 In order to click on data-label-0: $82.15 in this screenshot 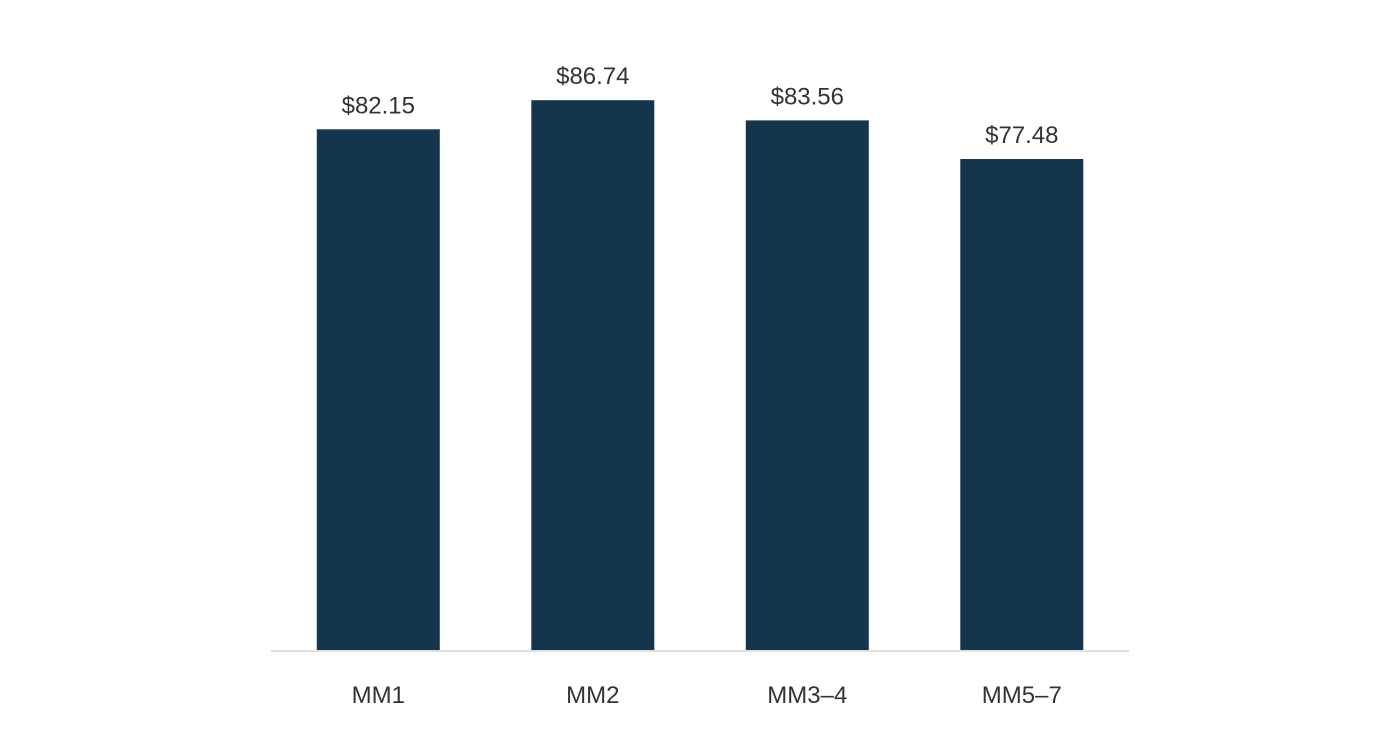, I will do `click(378, 105)`.